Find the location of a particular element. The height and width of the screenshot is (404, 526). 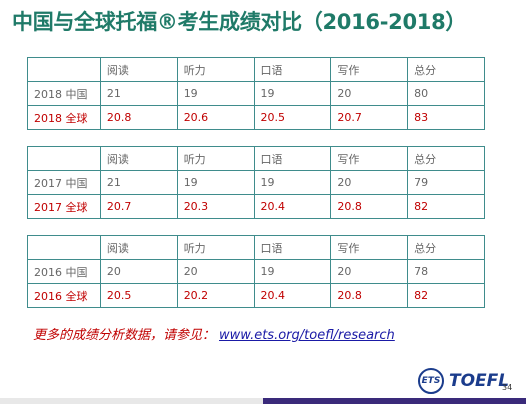

footer: 更多的成绩分析数据，请参见： www.ets.org/toefl/research is located at coordinates (214, 333).